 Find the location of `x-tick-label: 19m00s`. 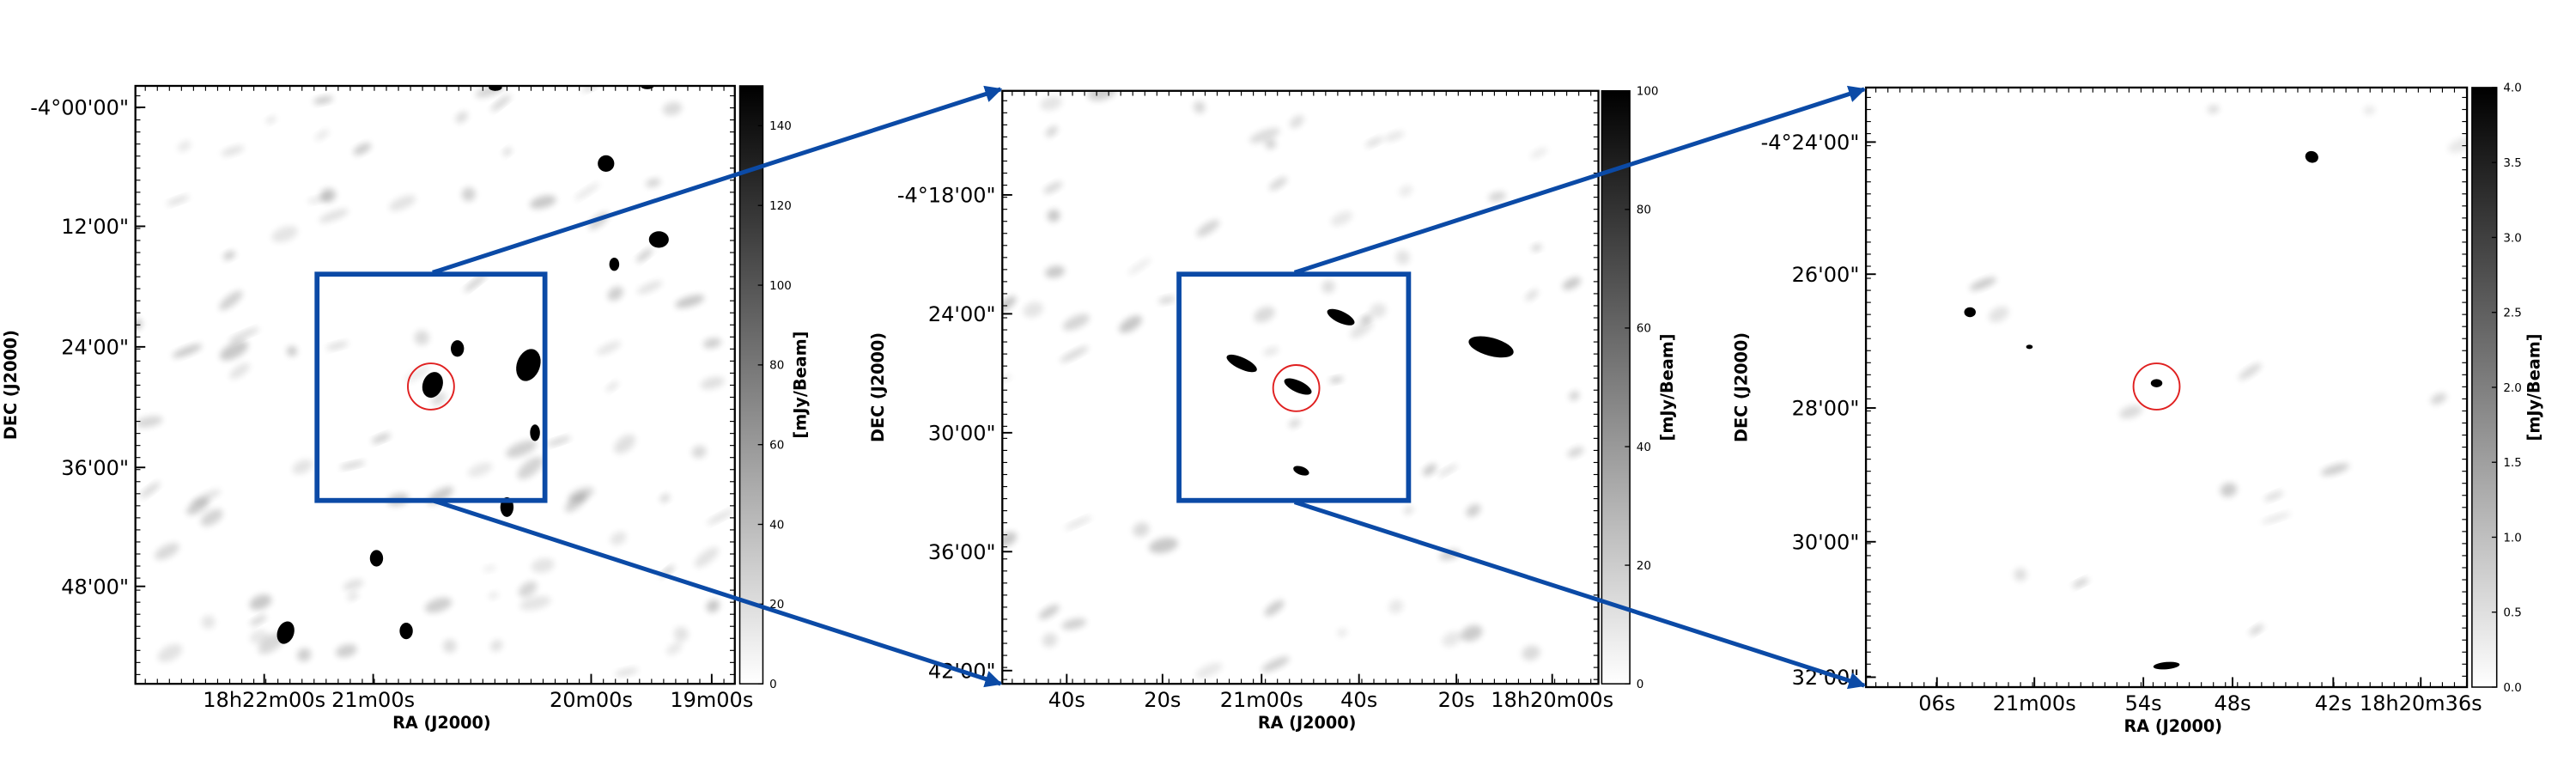

x-tick-label: 19m00s is located at coordinates (711, 700).